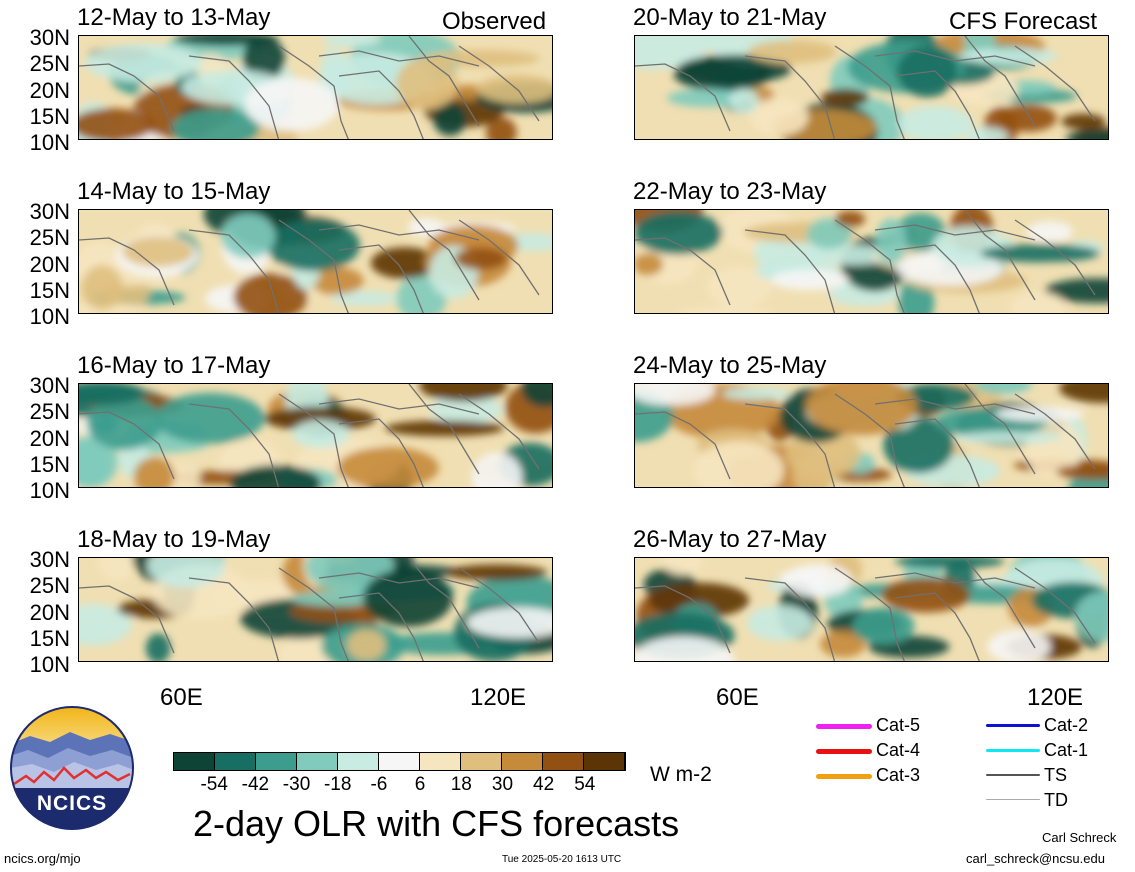  Describe the element at coordinates (72, 803) in the screenshot. I see `logo-text: NCICS` at that location.